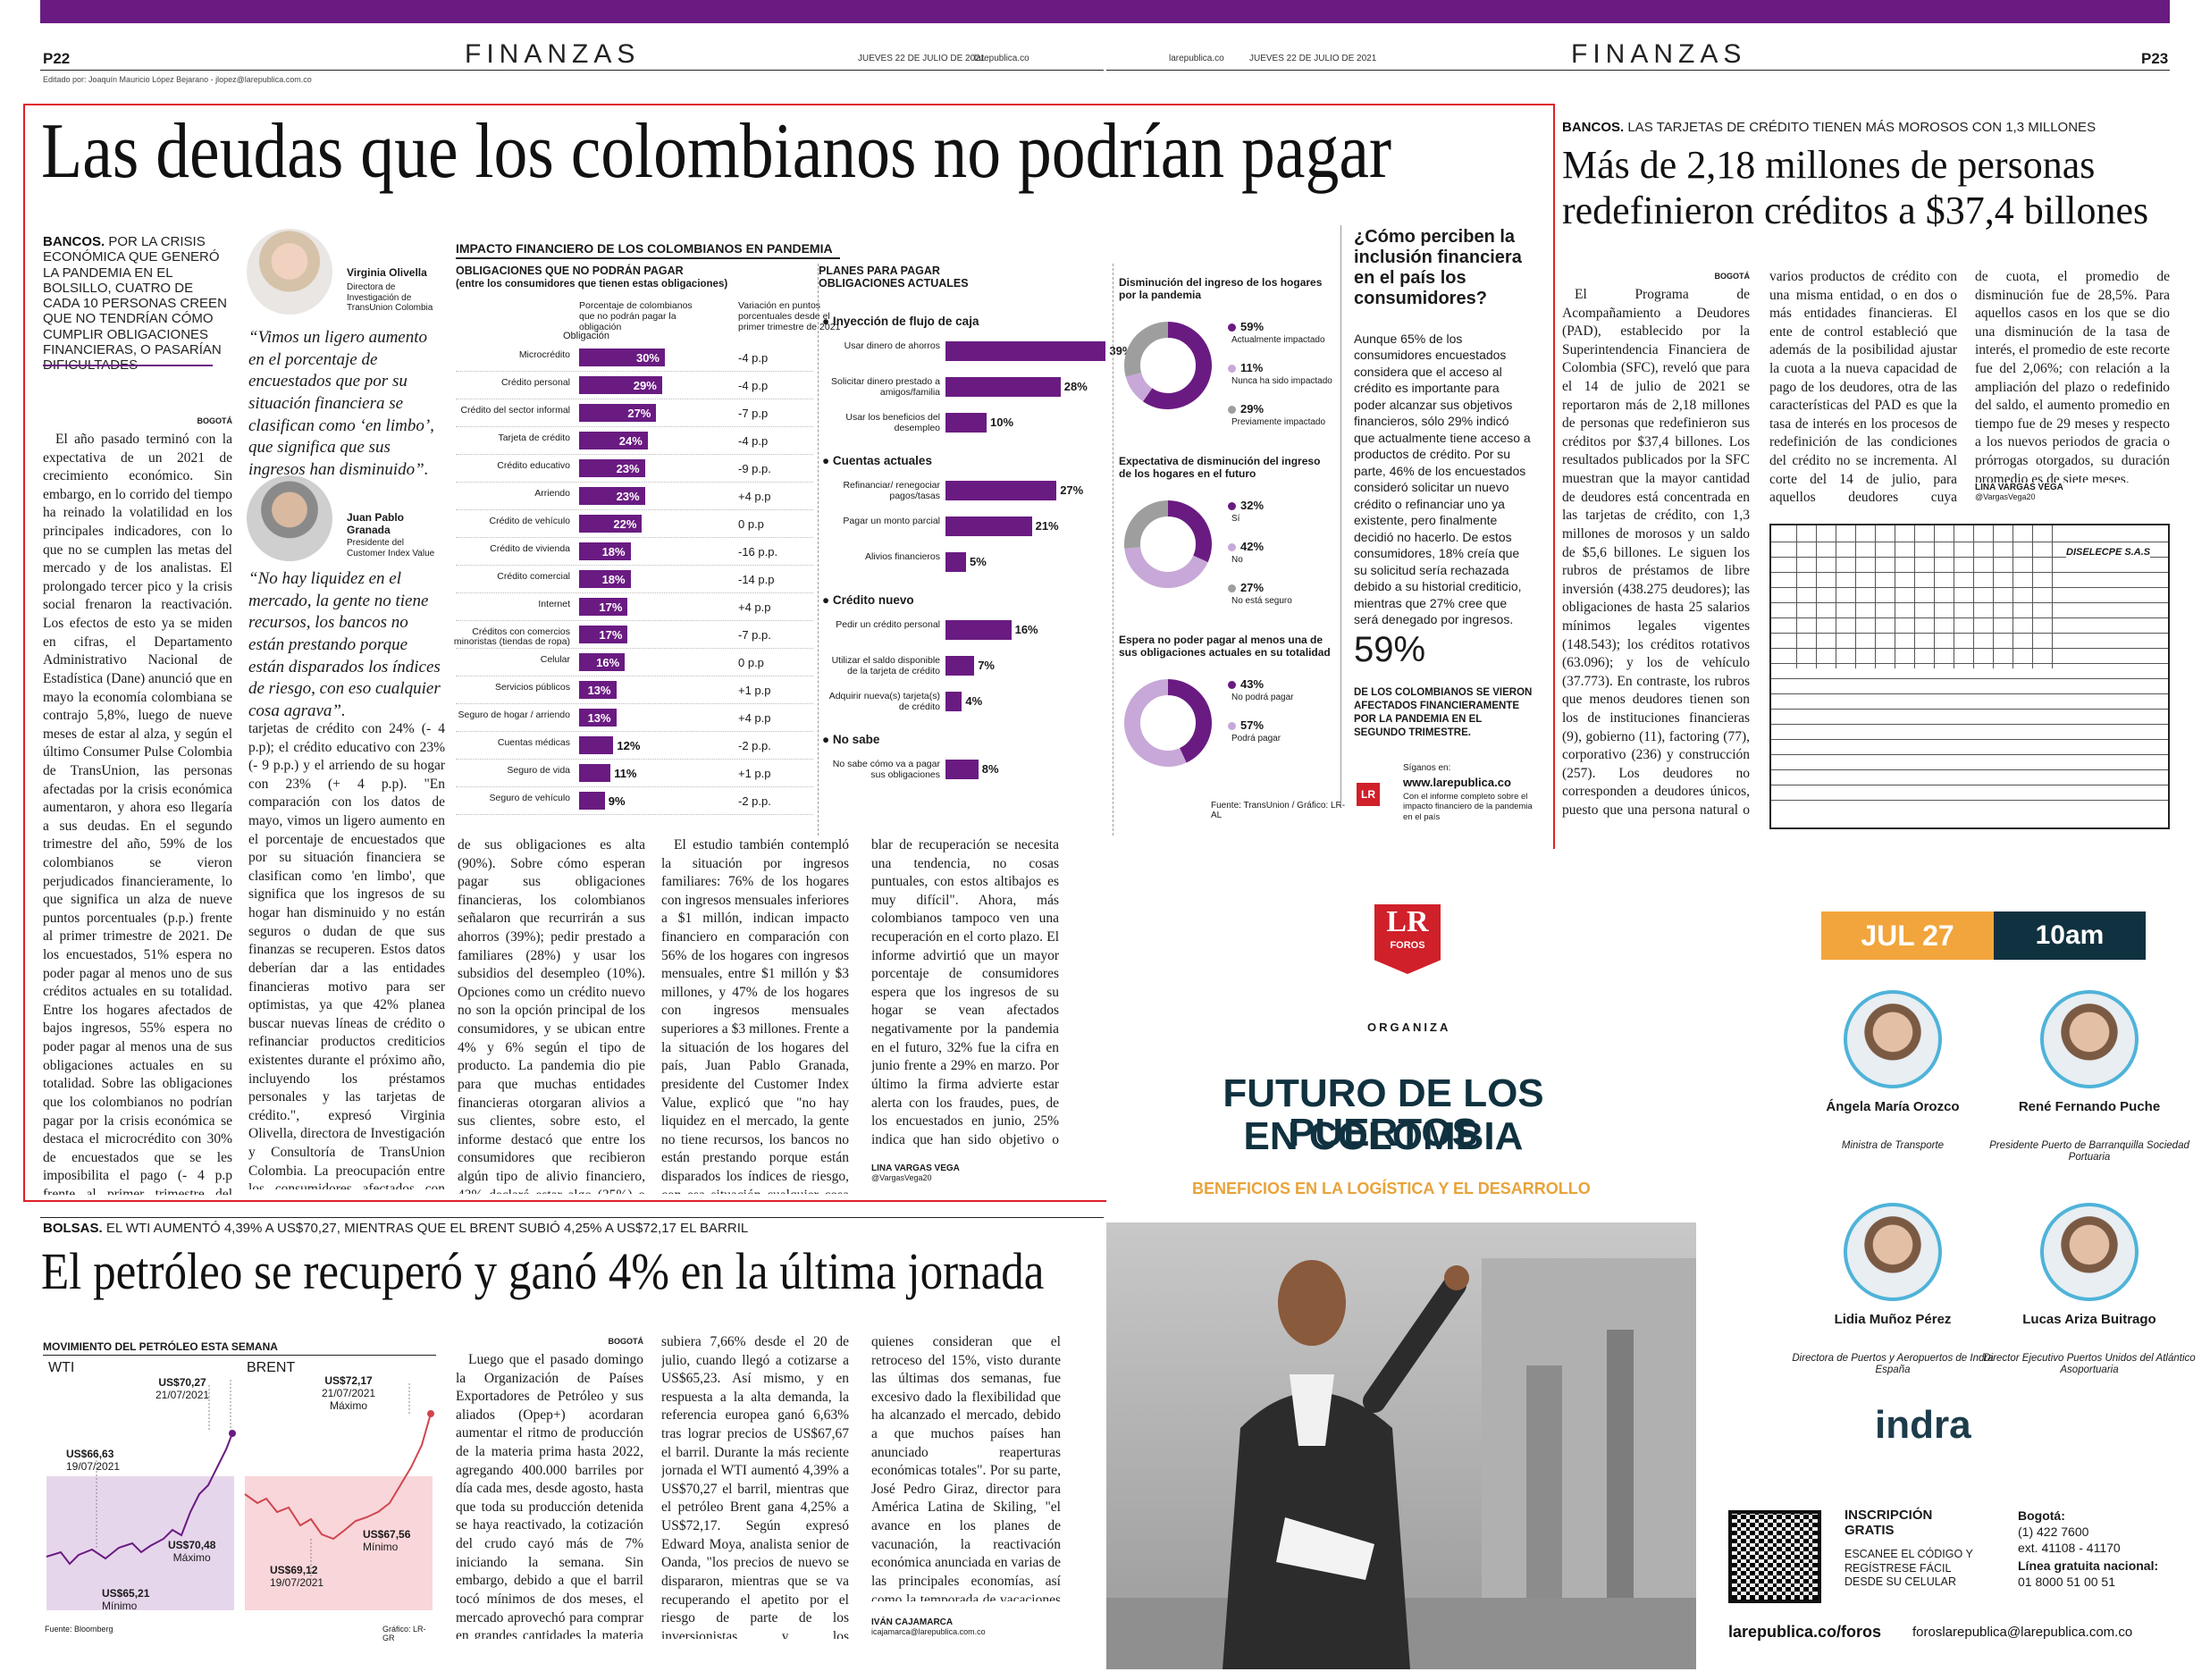  Describe the element at coordinates (532, 687) in the screenshot. I see `obligation-label: Servicios públicos` at that location.